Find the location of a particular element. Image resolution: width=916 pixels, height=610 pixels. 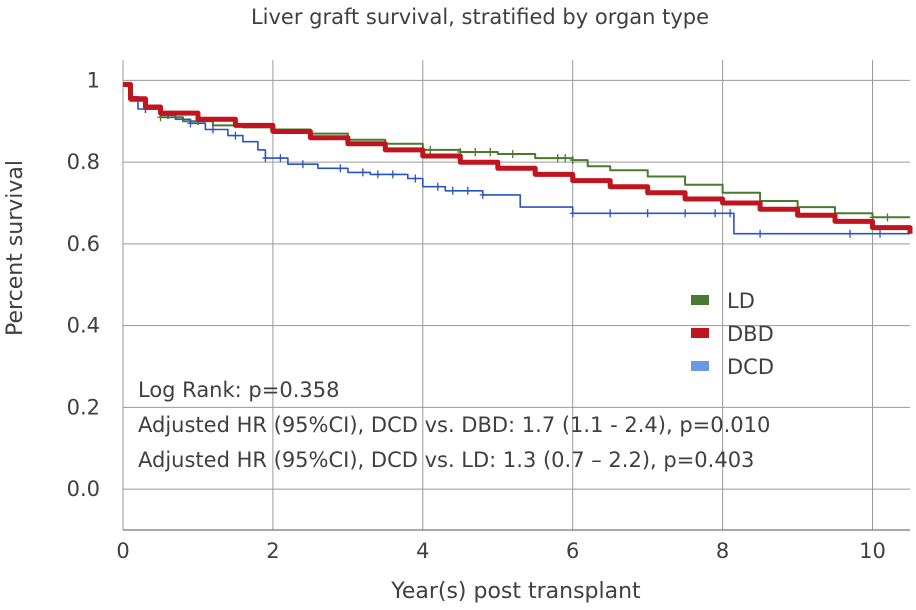

legend: LD DBD DCD is located at coordinates (732, 334).